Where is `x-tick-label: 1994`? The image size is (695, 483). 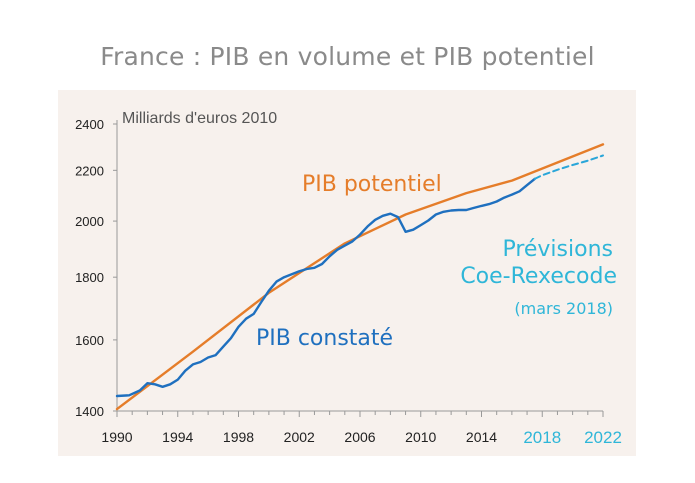 x-tick-label: 1994 is located at coordinates (177, 437).